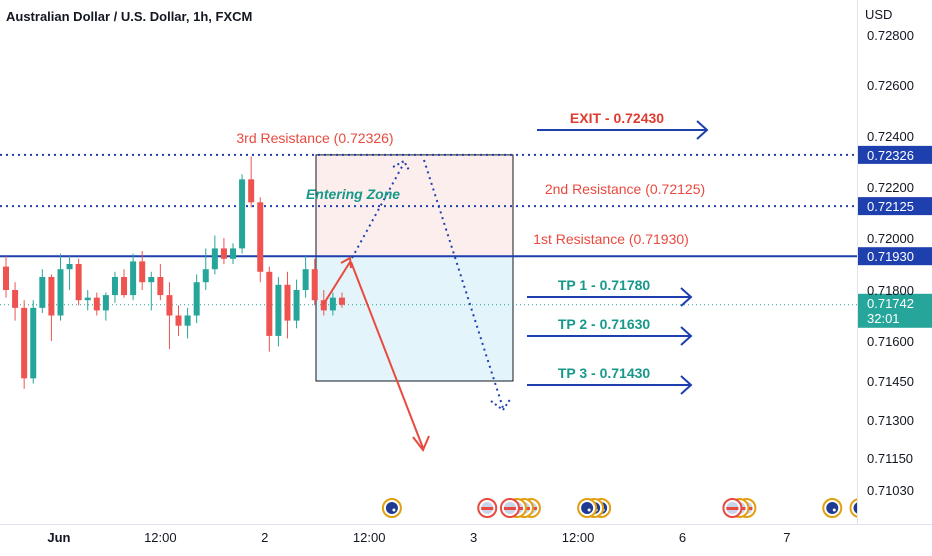 The height and width of the screenshot is (556, 932). Describe the element at coordinates (890, 290) in the screenshot. I see `price-tick-label: 0.71800` at that location.